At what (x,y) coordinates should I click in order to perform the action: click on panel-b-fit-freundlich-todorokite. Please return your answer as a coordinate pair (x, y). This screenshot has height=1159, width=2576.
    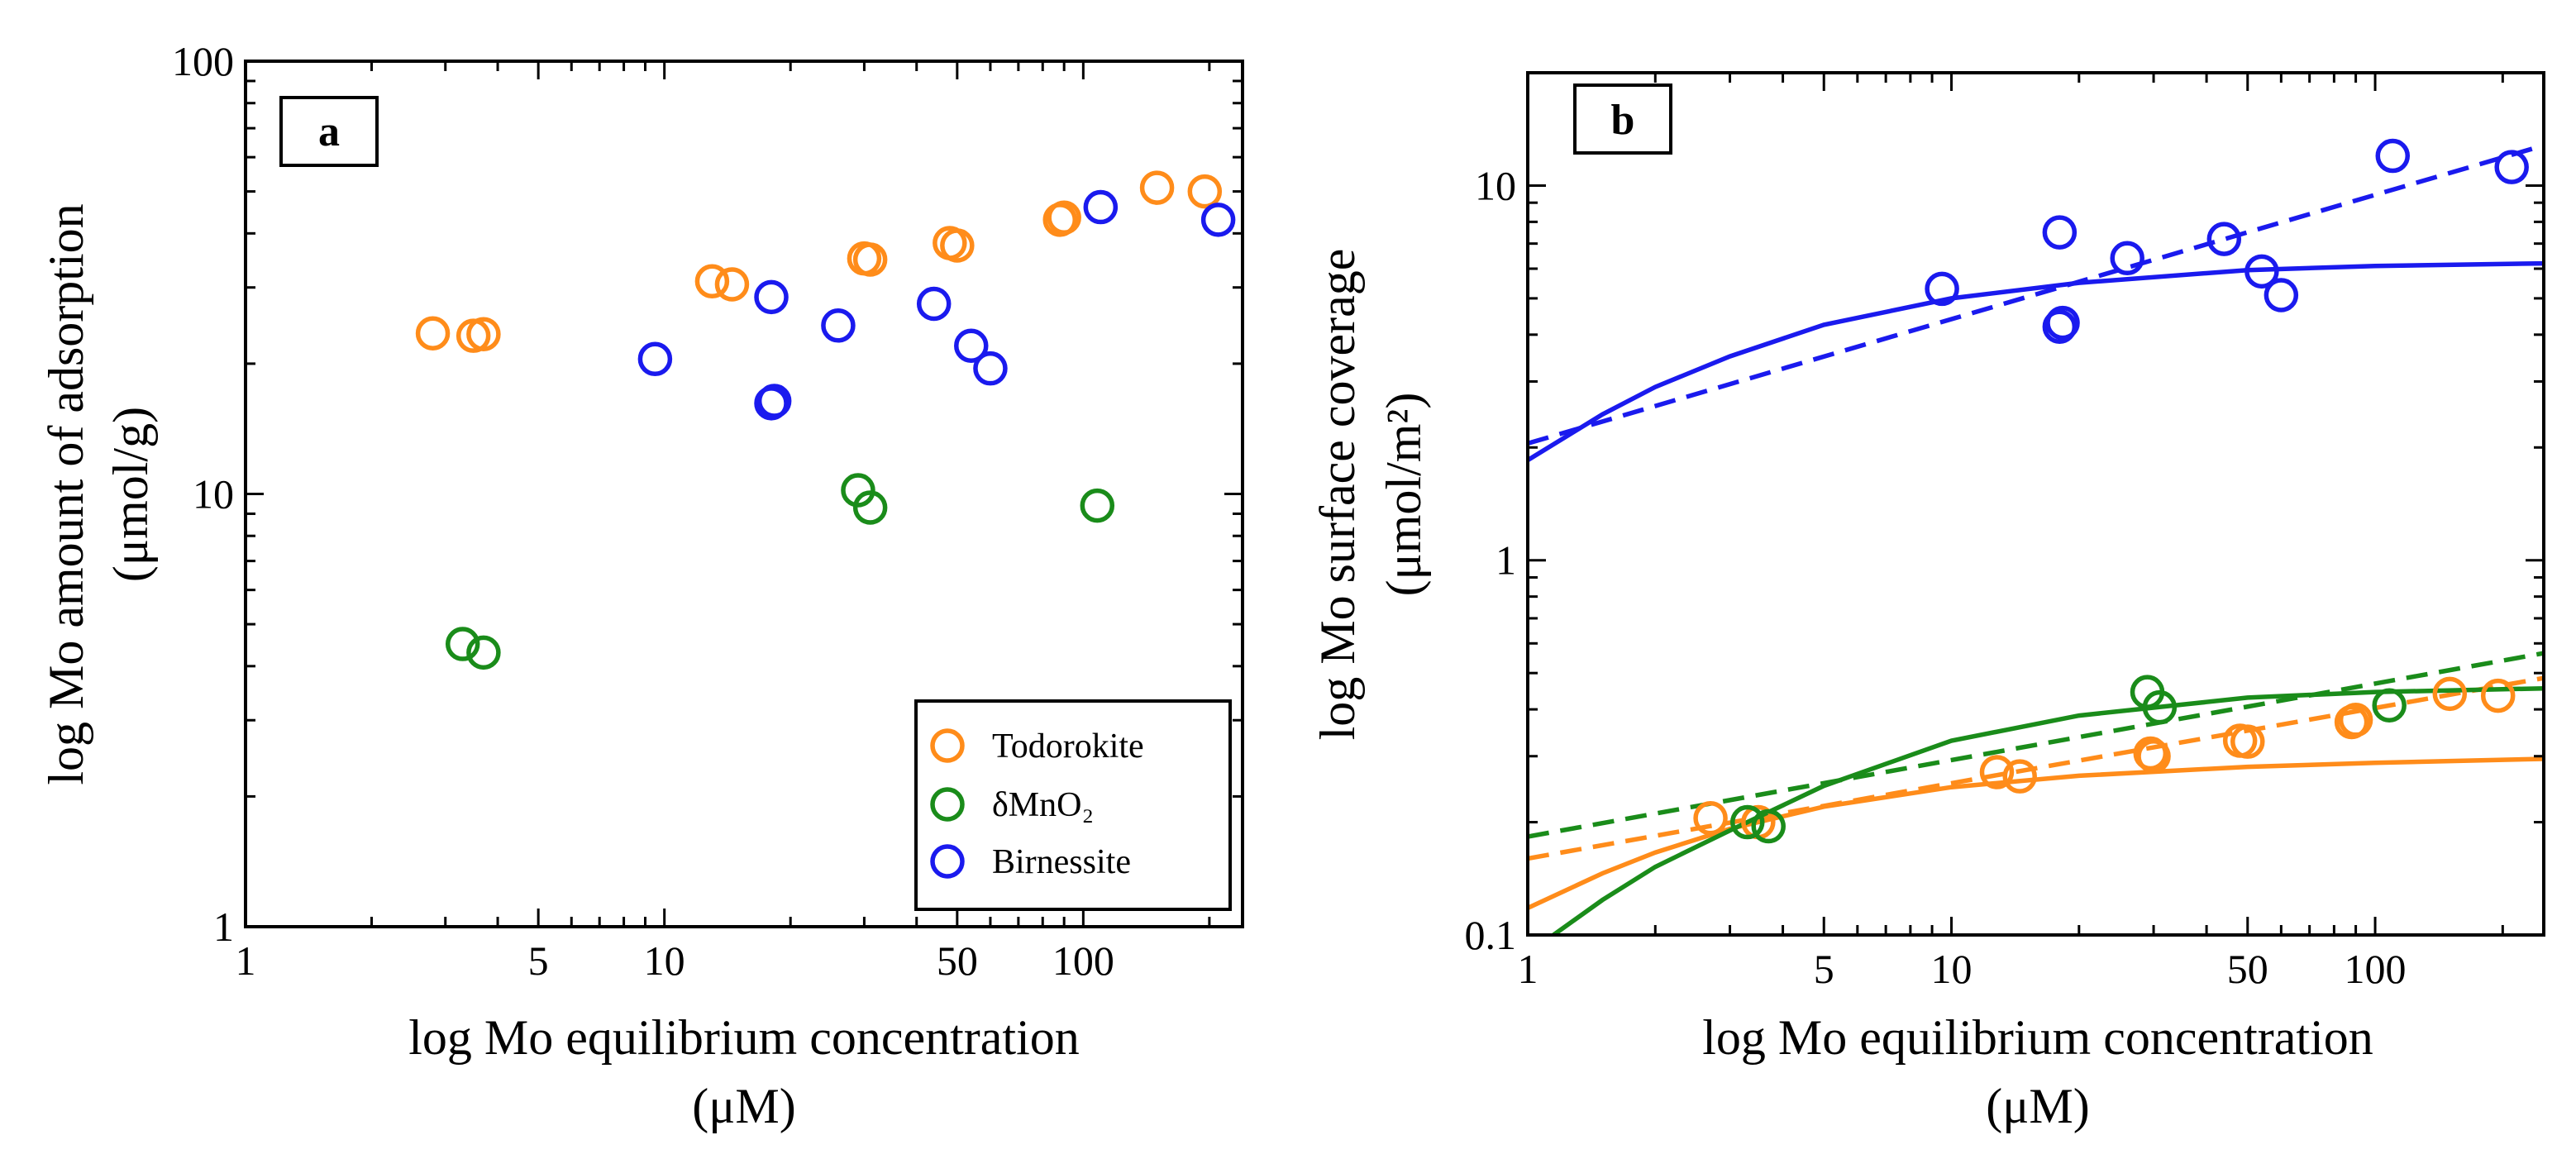
    Looking at the image, I should click on (2036, 768).